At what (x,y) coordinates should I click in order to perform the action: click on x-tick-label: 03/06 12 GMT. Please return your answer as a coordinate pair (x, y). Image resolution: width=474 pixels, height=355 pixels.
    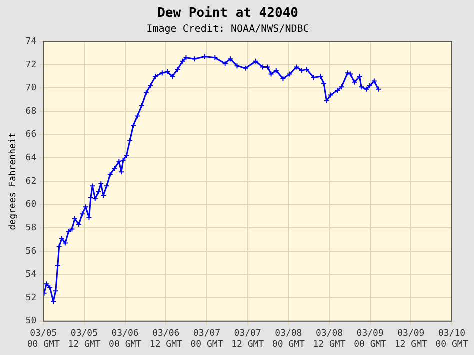
    Looking at the image, I should click on (166, 339).